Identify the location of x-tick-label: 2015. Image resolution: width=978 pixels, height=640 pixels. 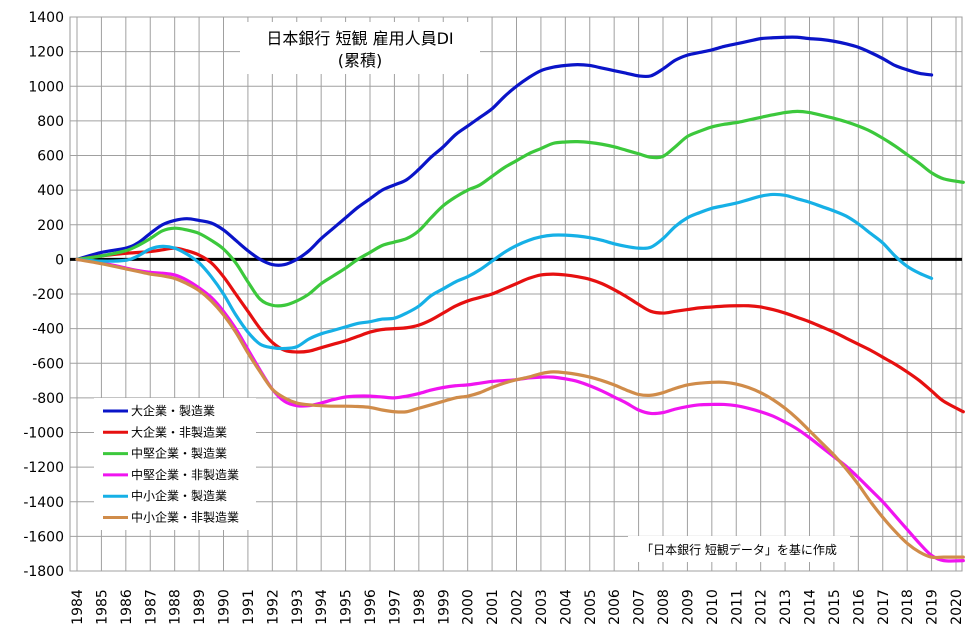
(835, 607).